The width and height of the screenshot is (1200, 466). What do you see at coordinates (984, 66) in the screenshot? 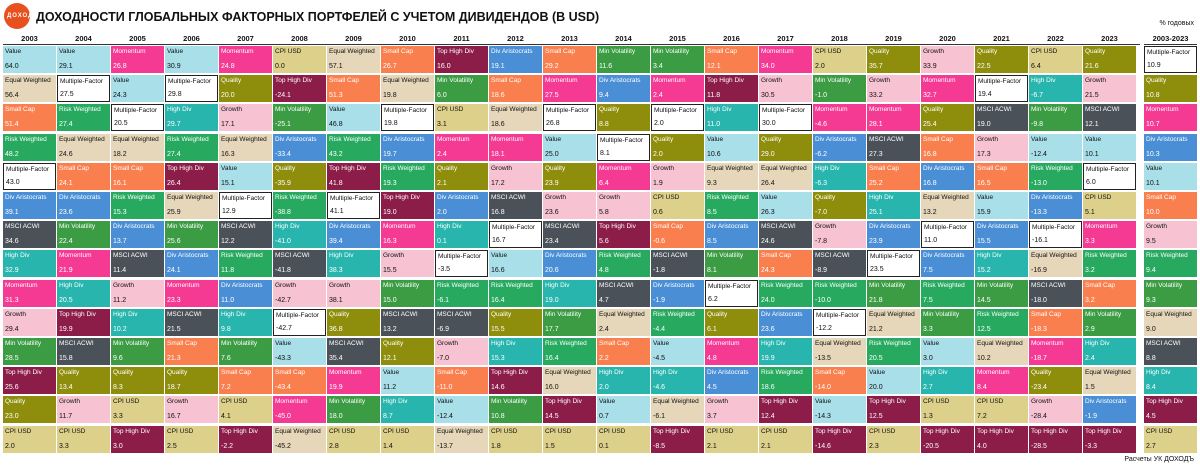
I see `return-value: 22.5` at bounding box center [984, 66].